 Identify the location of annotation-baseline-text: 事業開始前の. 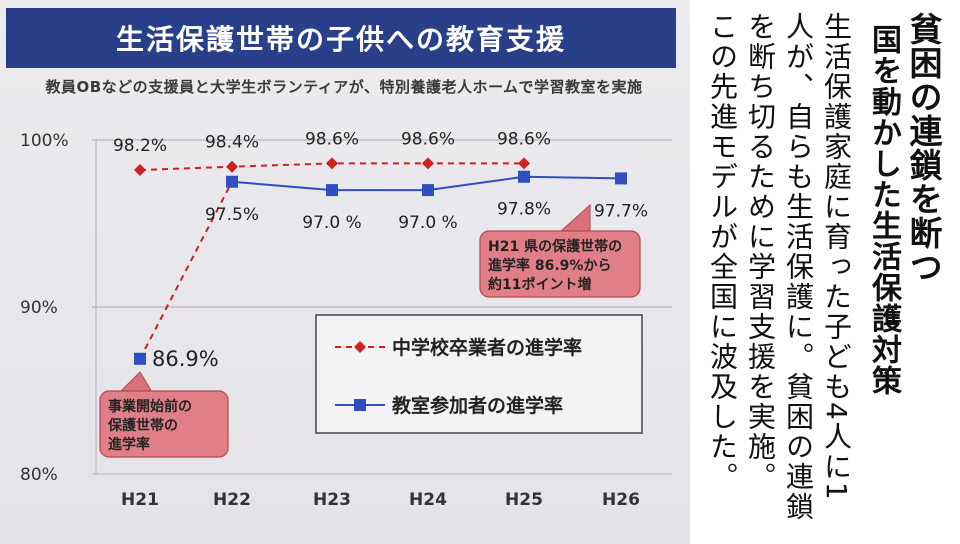
(150, 406).